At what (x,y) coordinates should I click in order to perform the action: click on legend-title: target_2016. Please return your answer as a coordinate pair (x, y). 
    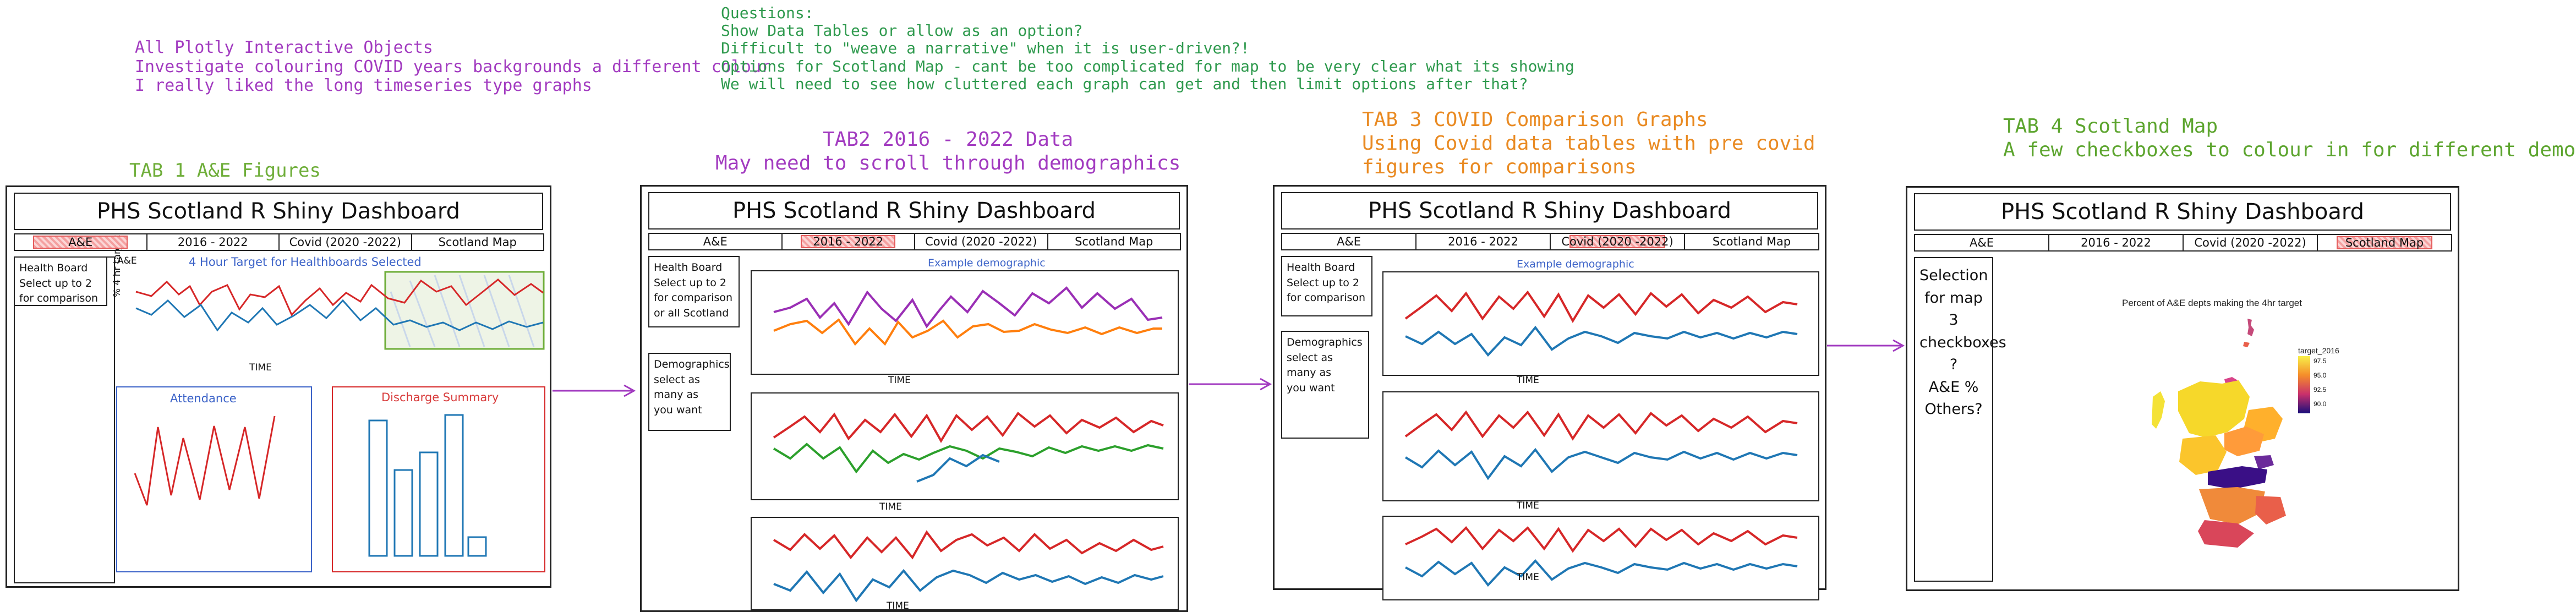
    Looking at the image, I should click on (2318, 350).